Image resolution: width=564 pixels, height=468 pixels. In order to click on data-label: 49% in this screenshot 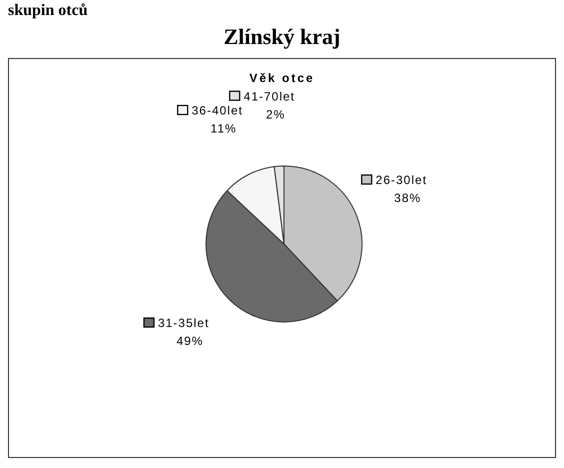, I will do `click(190, 341)`.